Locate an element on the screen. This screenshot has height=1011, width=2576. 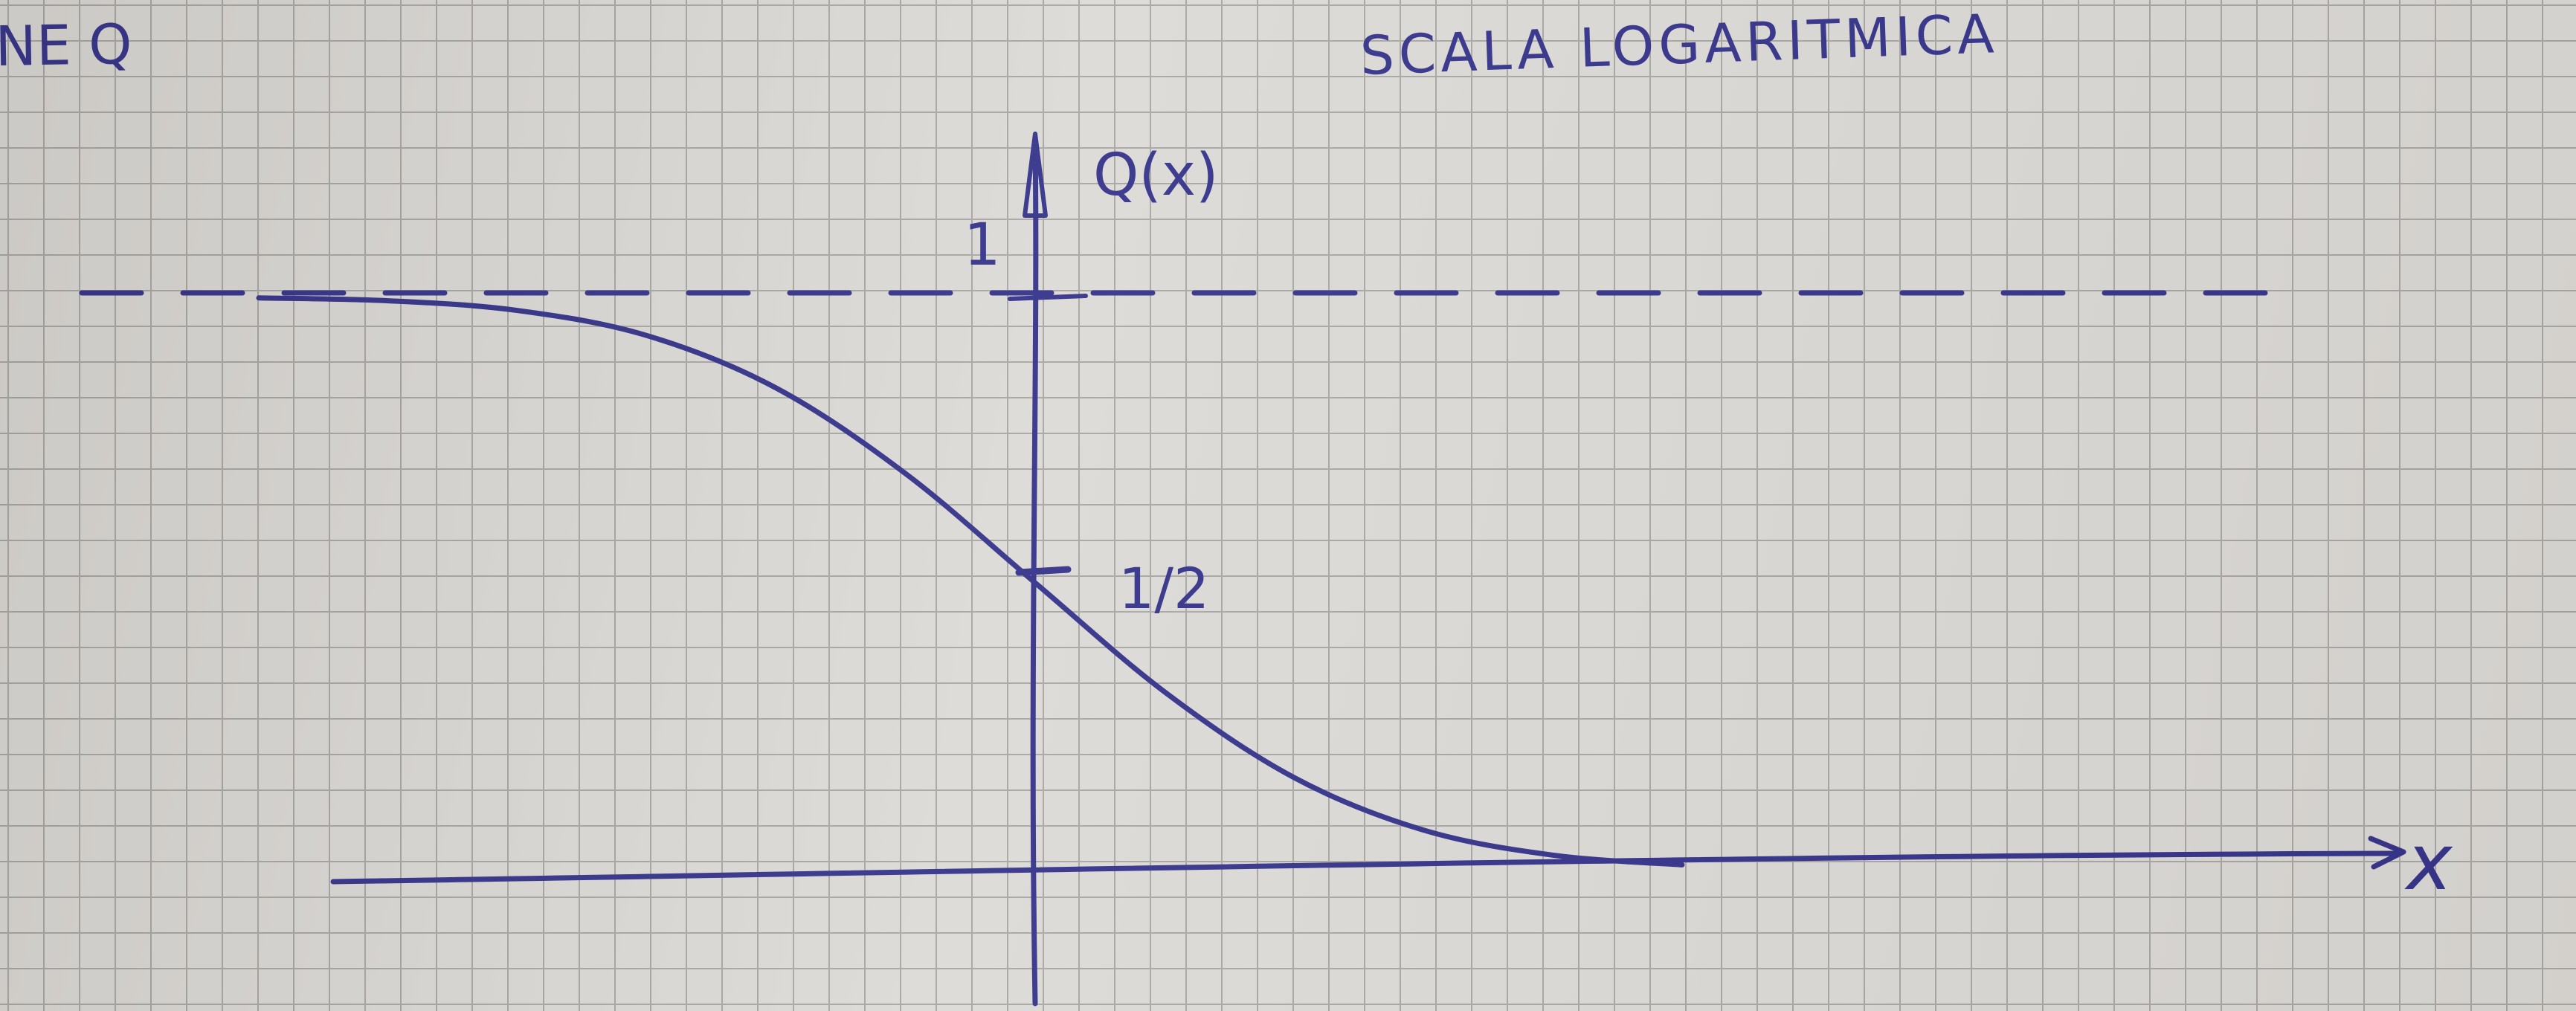
y-axis-label: Q(x) is located at coordinates (1155, 175).